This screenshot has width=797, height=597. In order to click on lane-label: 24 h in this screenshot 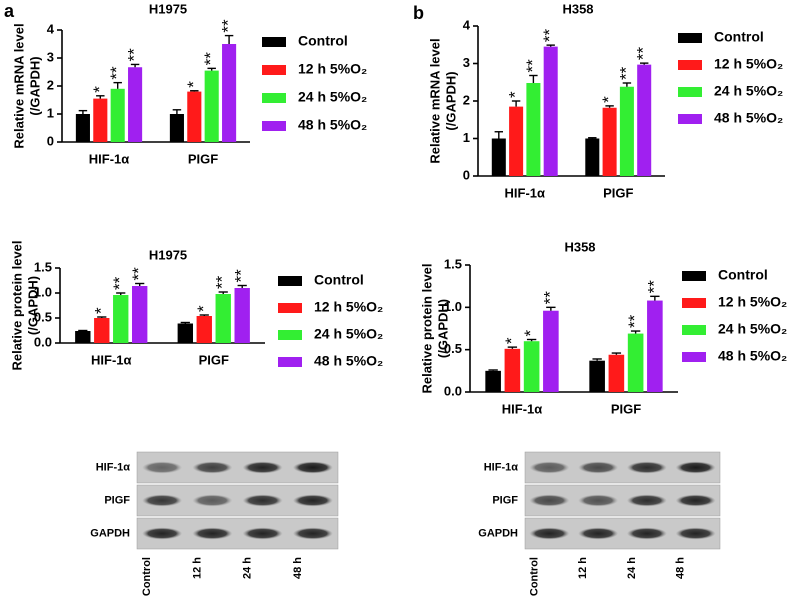, I will do `click(632, 568)`.